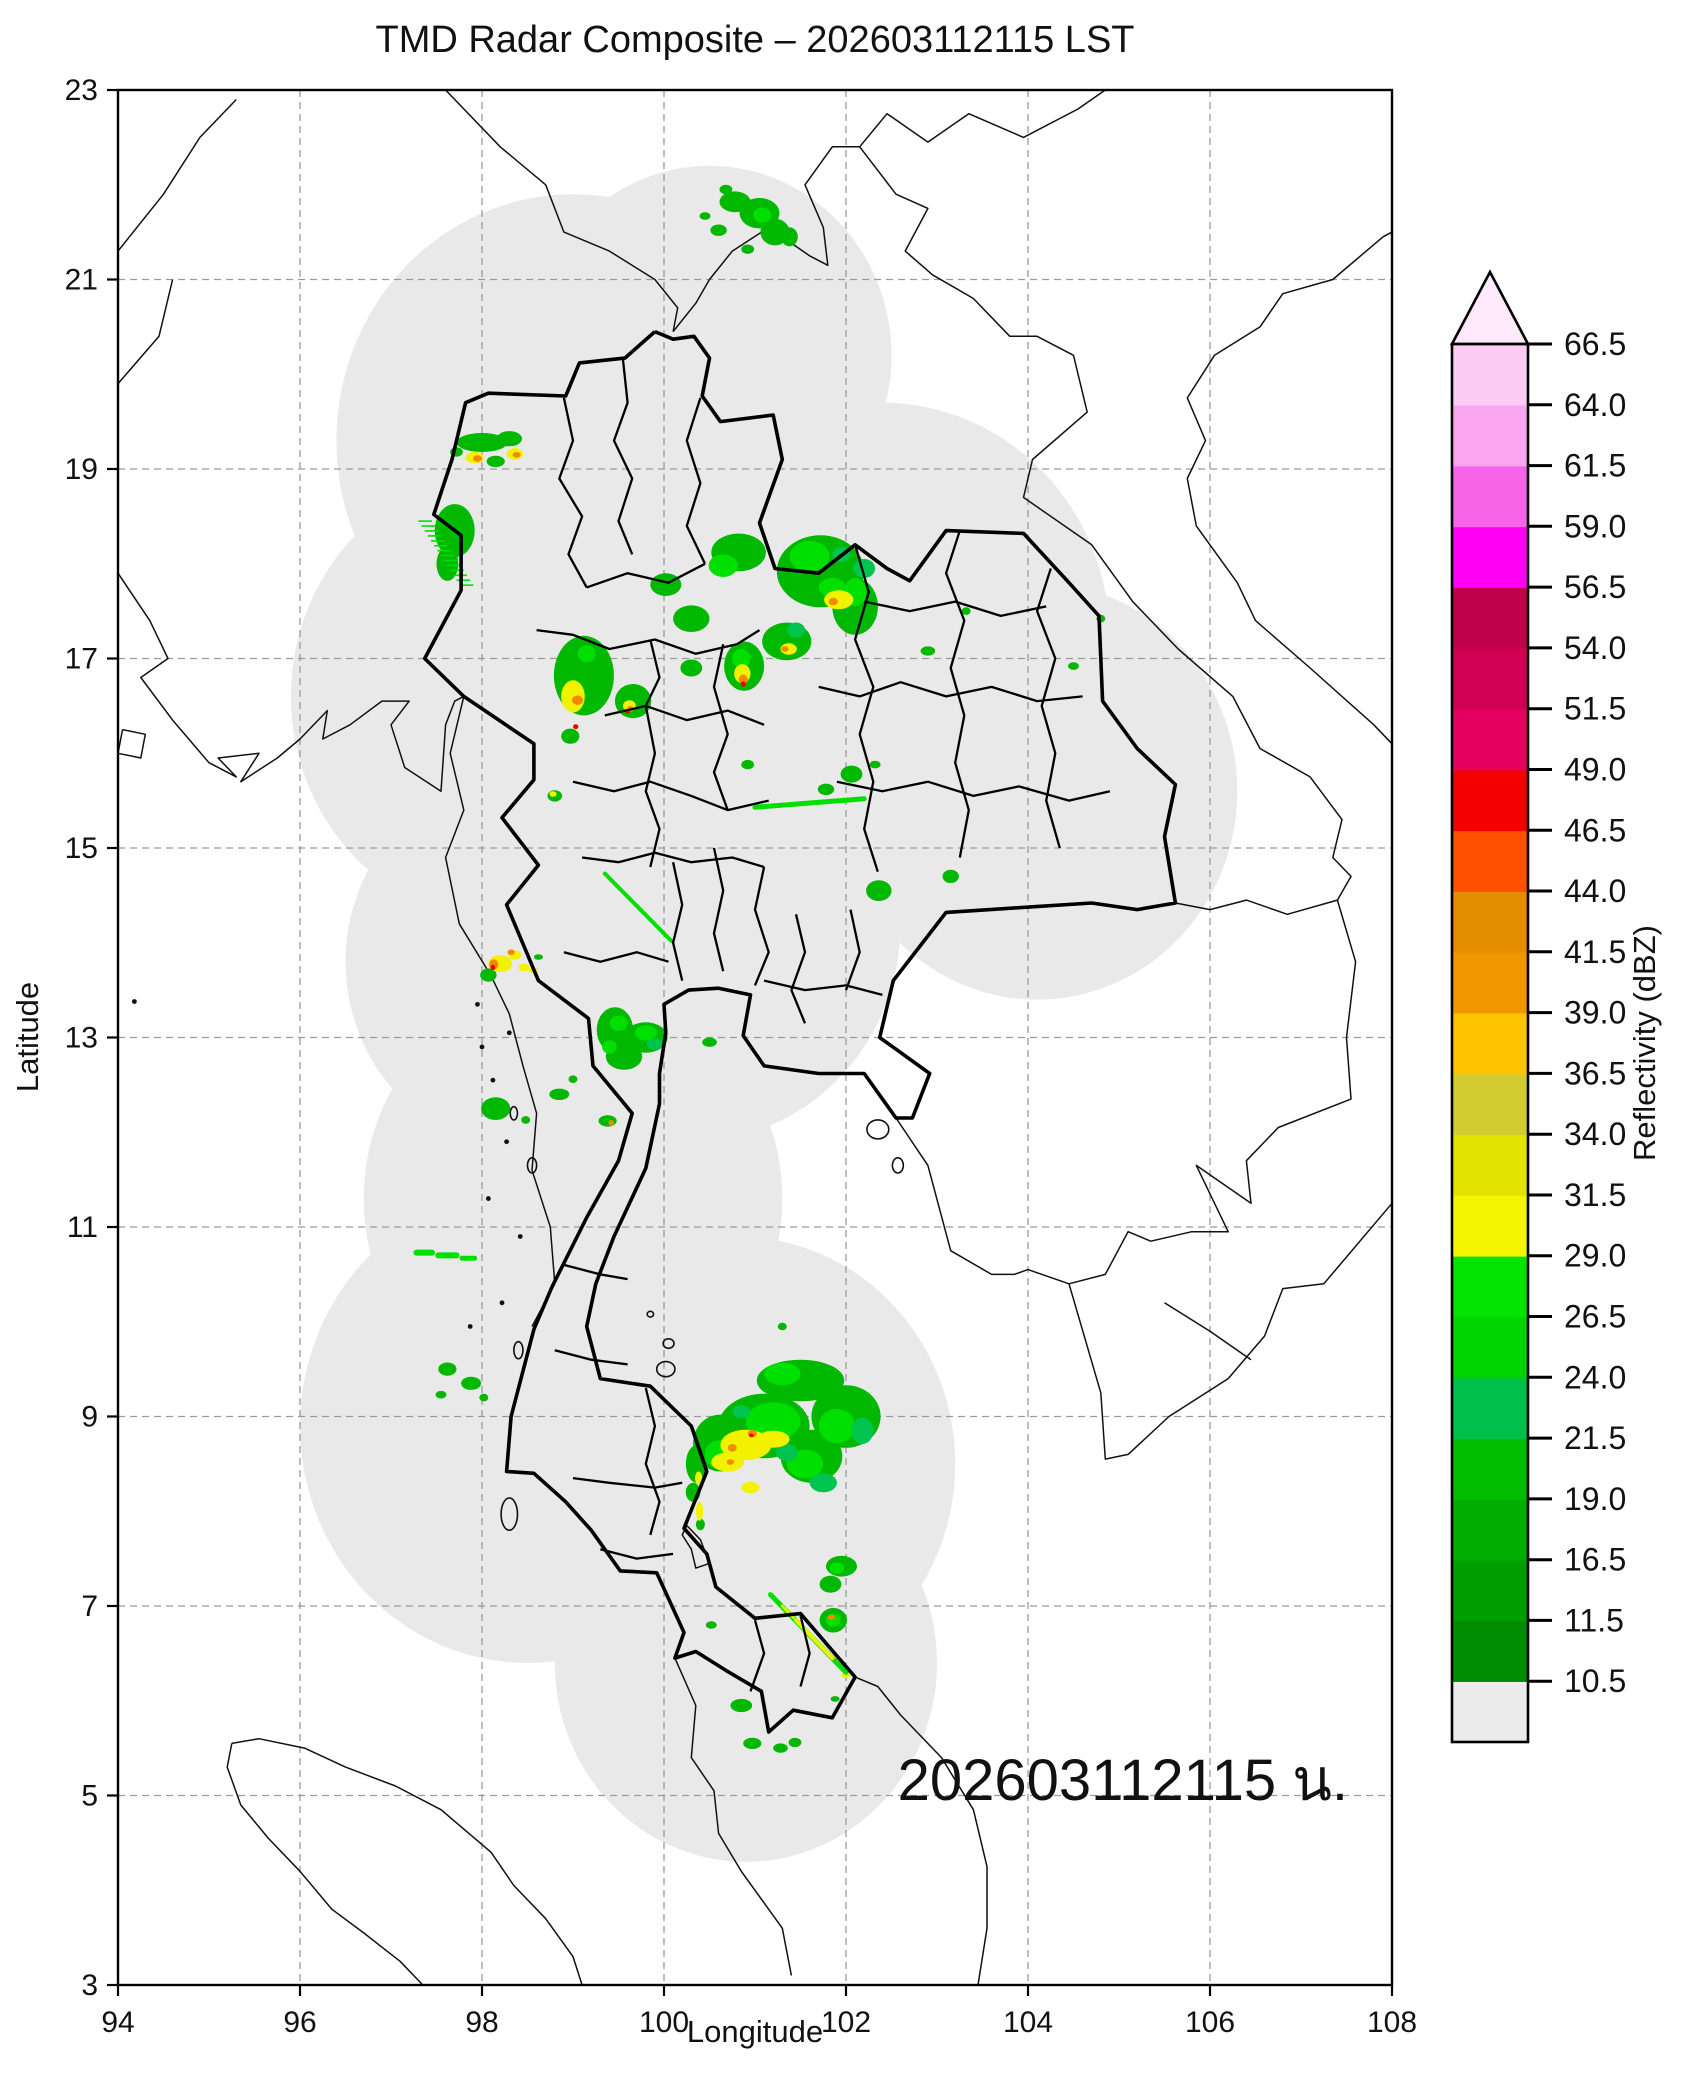 The image size is (1686, 2075). What do you see at coordinates (1595, 1560) in the screenshot?
I see `colorbar-tick-label: 16.5` at bounding box center [1595, 1560].